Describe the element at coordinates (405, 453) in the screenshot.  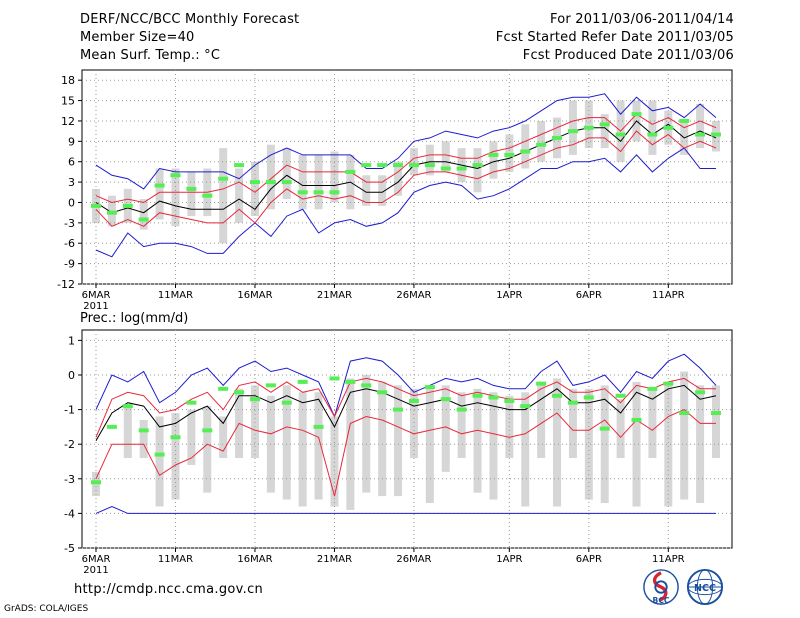
I see `series-inner-lower` at that location.